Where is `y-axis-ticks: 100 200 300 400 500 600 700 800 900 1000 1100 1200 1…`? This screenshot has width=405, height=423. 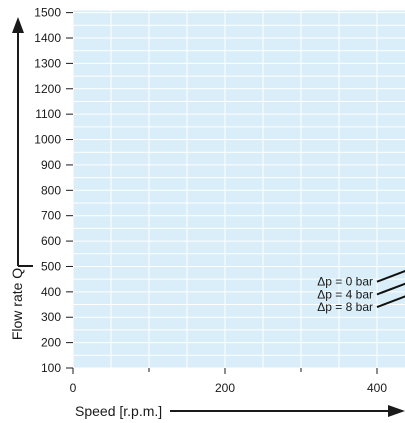
y-axis-ticks: 100 200 300 400 500 600 700 800 900 1000 1100 1200 1… is located at coordinates (53, 190).